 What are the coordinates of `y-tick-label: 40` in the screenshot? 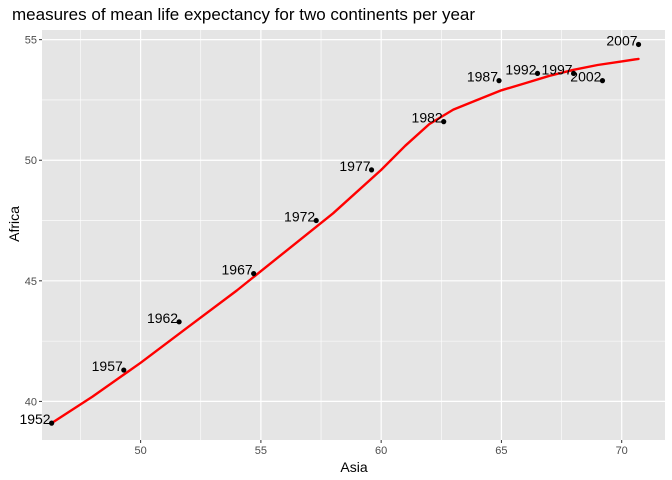 It's located at (31, 402).